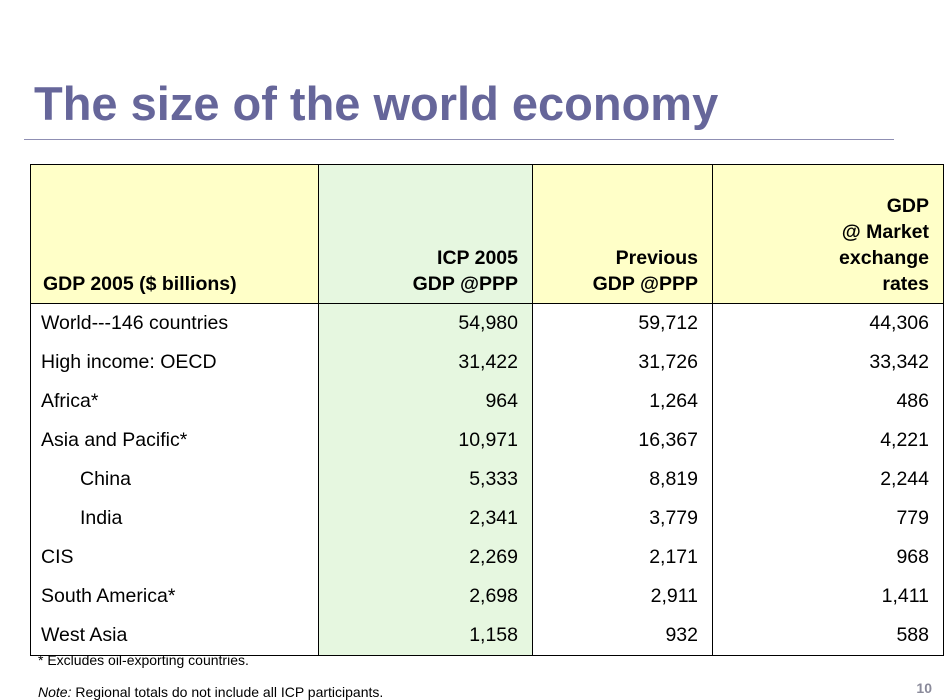  What do you see at coordinates (425, 234) in the screenshot?
I see `header-icp-2005-ppp: ICP 2005 GDP @PPP` at bounding box center [425, 234].